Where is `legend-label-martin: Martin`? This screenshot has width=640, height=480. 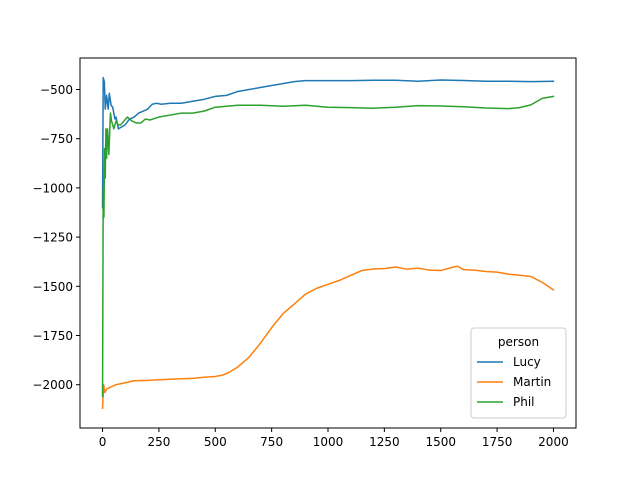 legend-label-martin: Martin is located at coordinates (532, 382).